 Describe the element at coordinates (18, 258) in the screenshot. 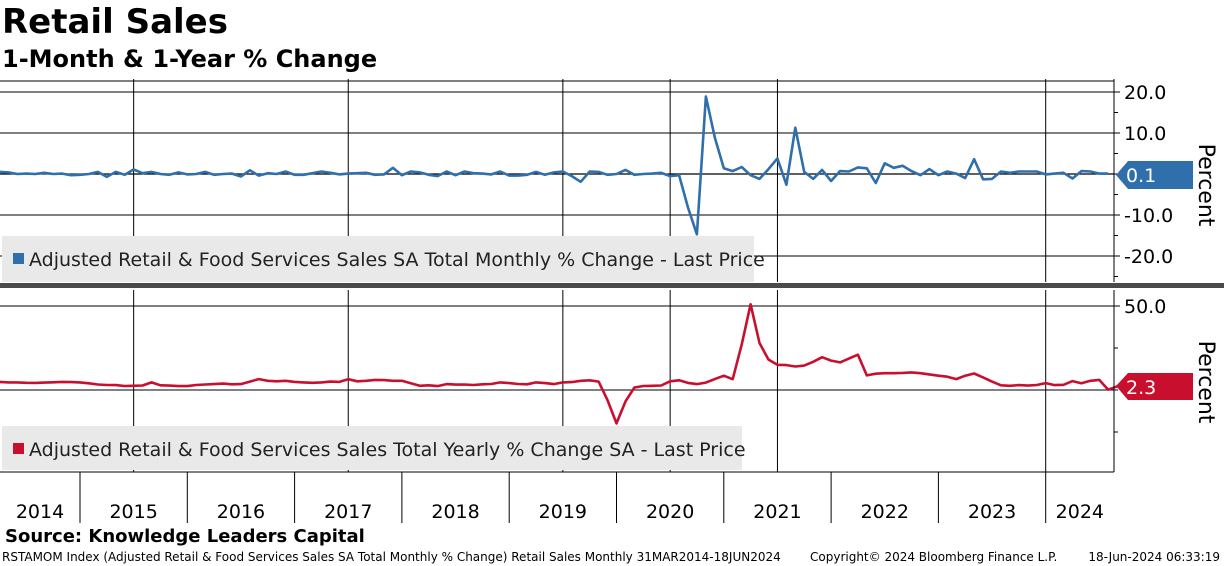

I see `legend-monthly-swatch` at that location.